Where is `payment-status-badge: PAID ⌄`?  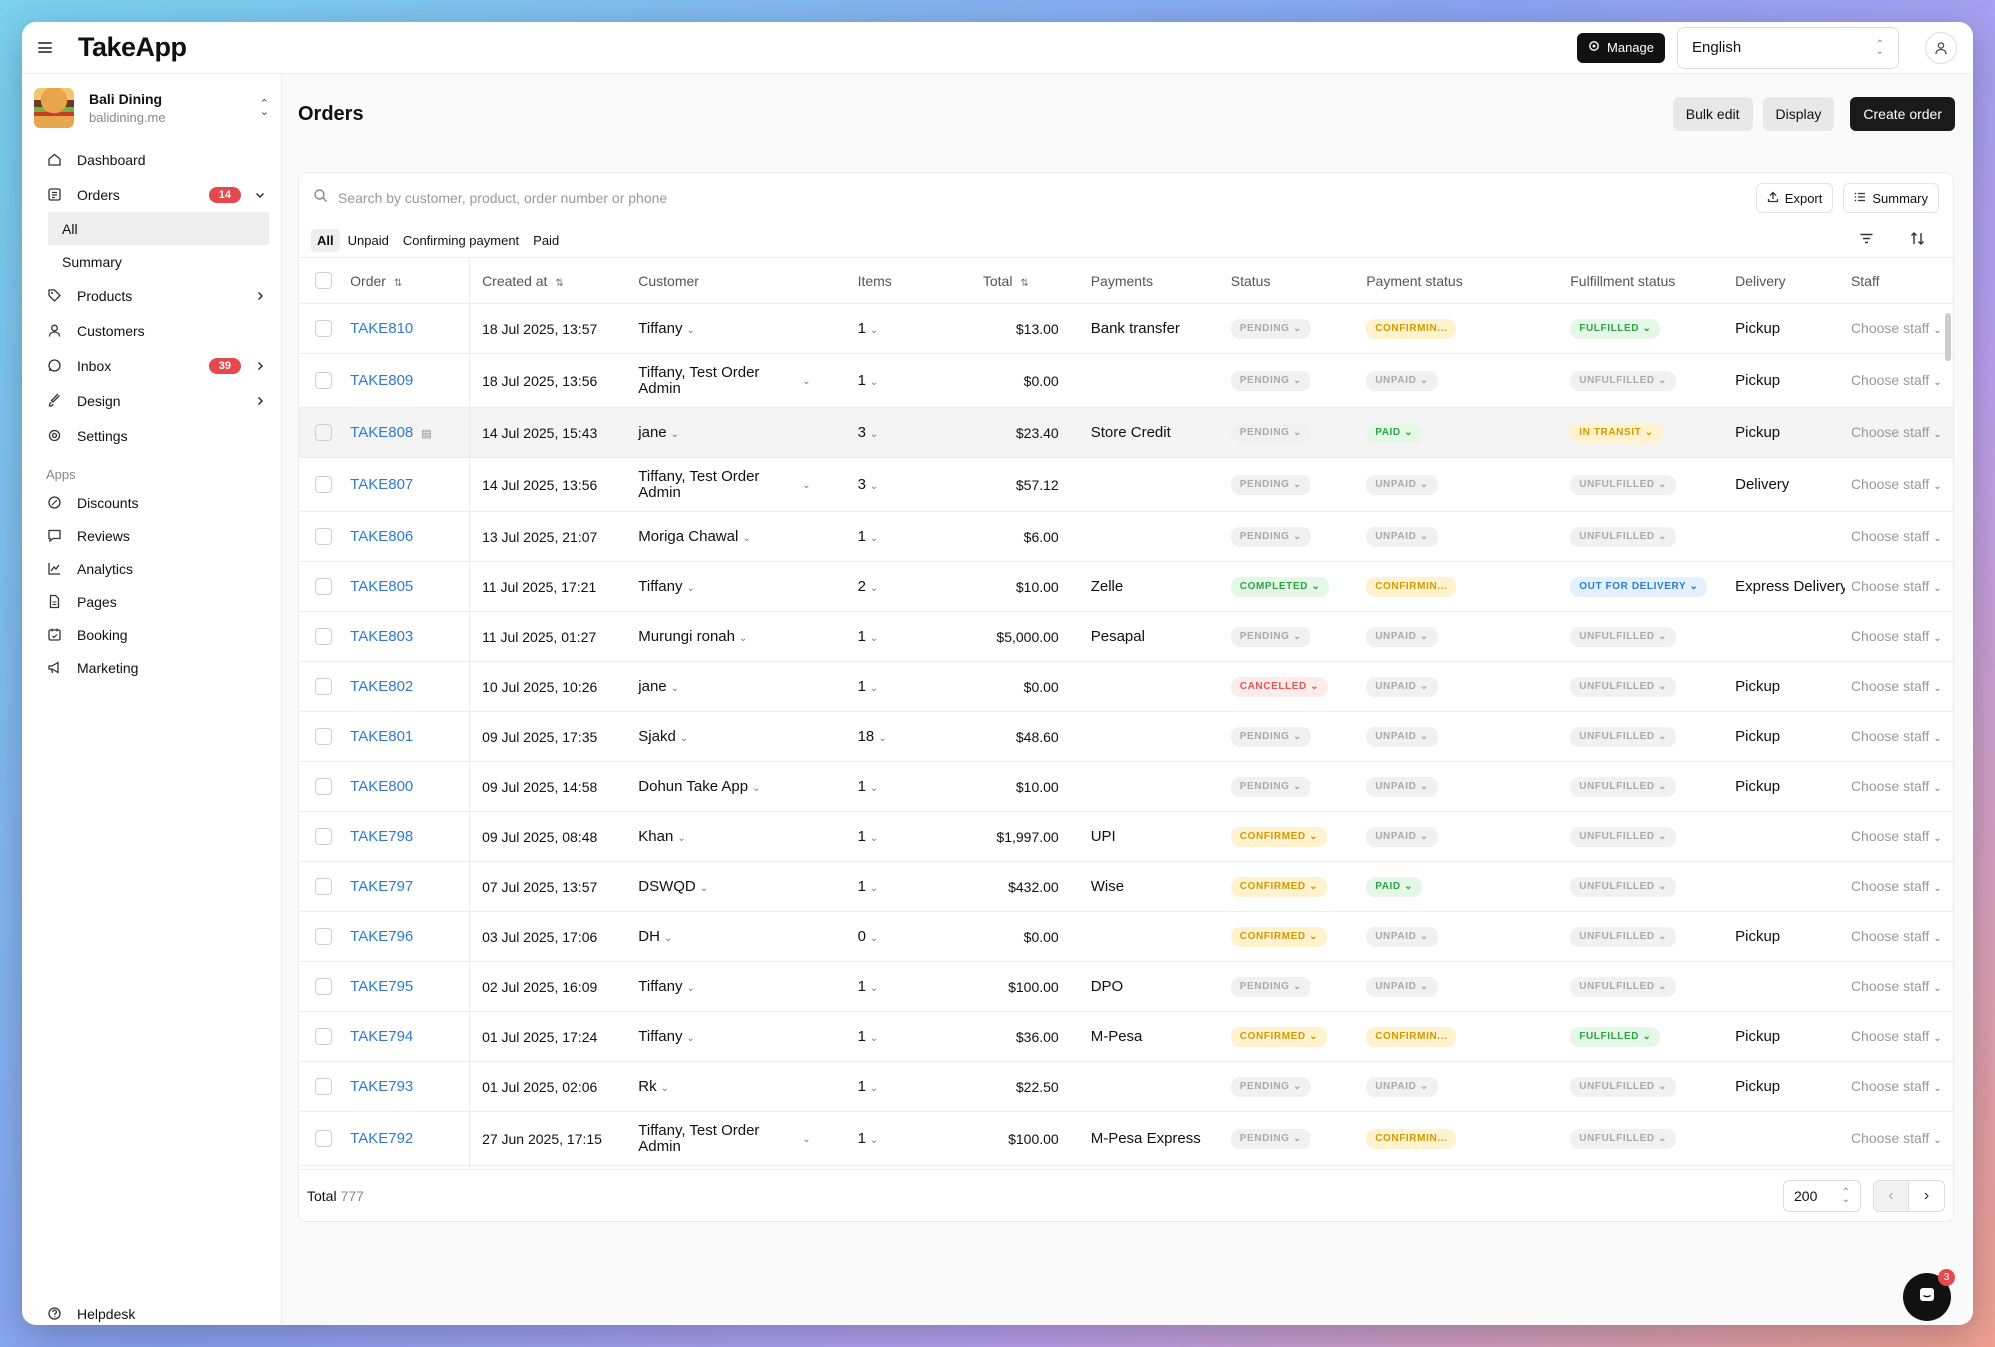 payment-status-badge: PAID ⌄ is located at coordinates (1394, 433).